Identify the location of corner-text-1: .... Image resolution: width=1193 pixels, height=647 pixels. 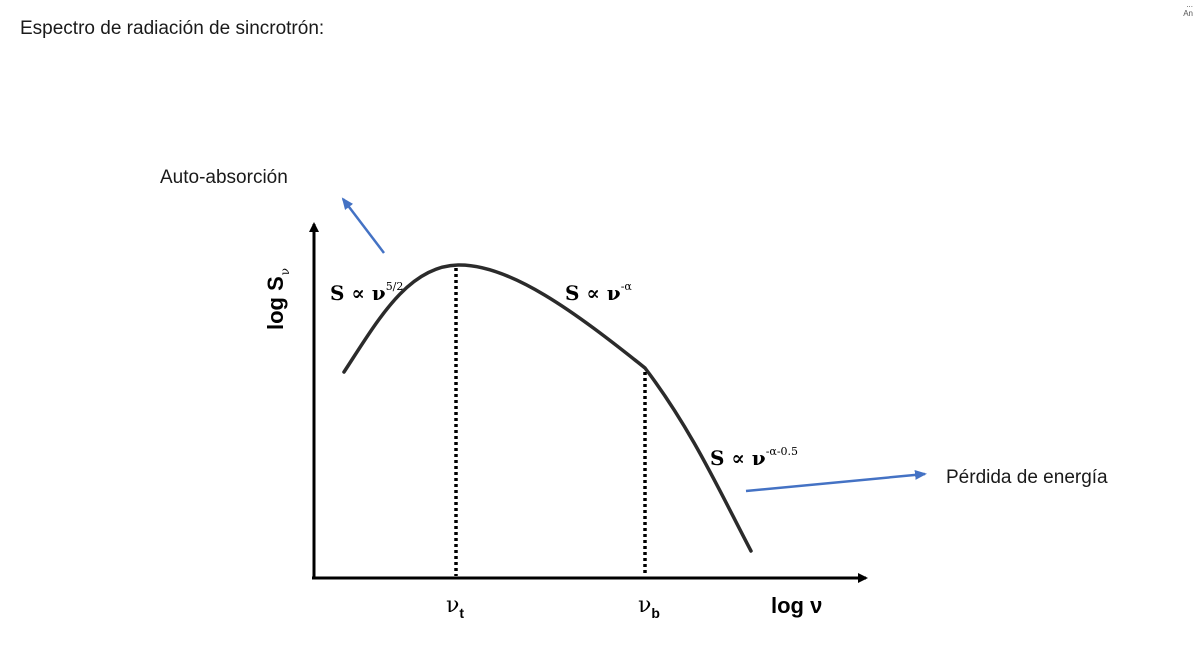
(1189, 4).